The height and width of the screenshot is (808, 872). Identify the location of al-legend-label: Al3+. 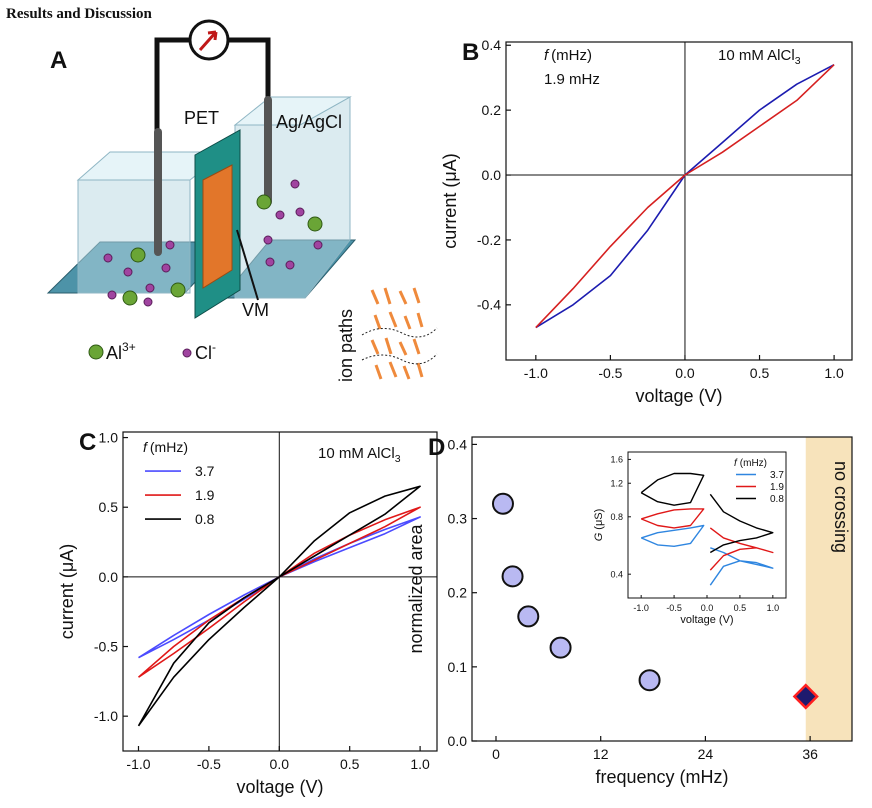
(121, 351).